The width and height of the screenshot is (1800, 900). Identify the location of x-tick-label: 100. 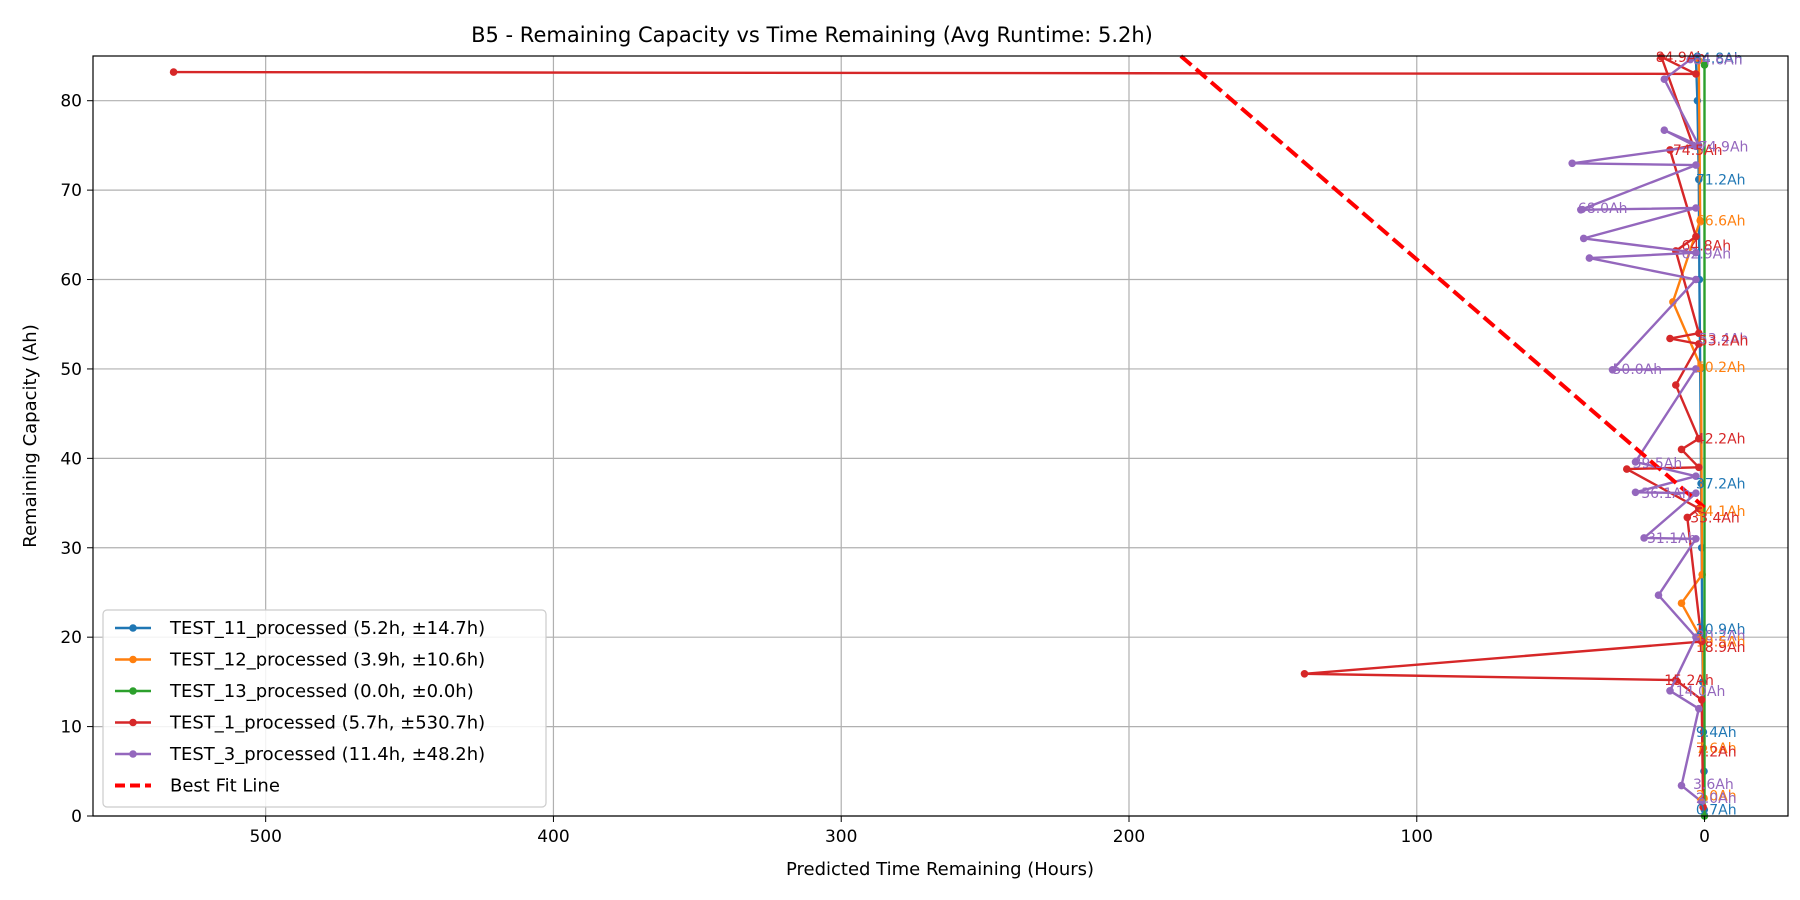
(1417, 837).